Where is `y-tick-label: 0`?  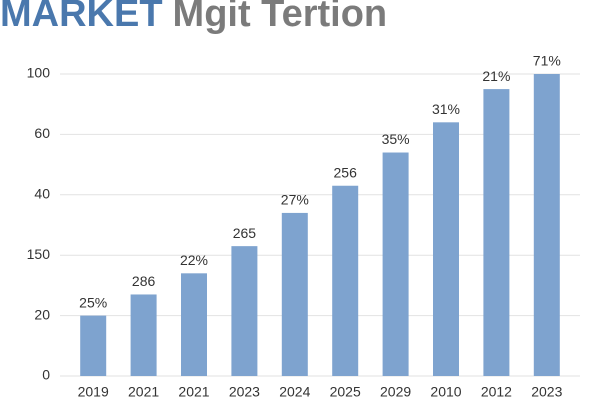 y-tick-label: 0 is located at coordinates (46, 375).